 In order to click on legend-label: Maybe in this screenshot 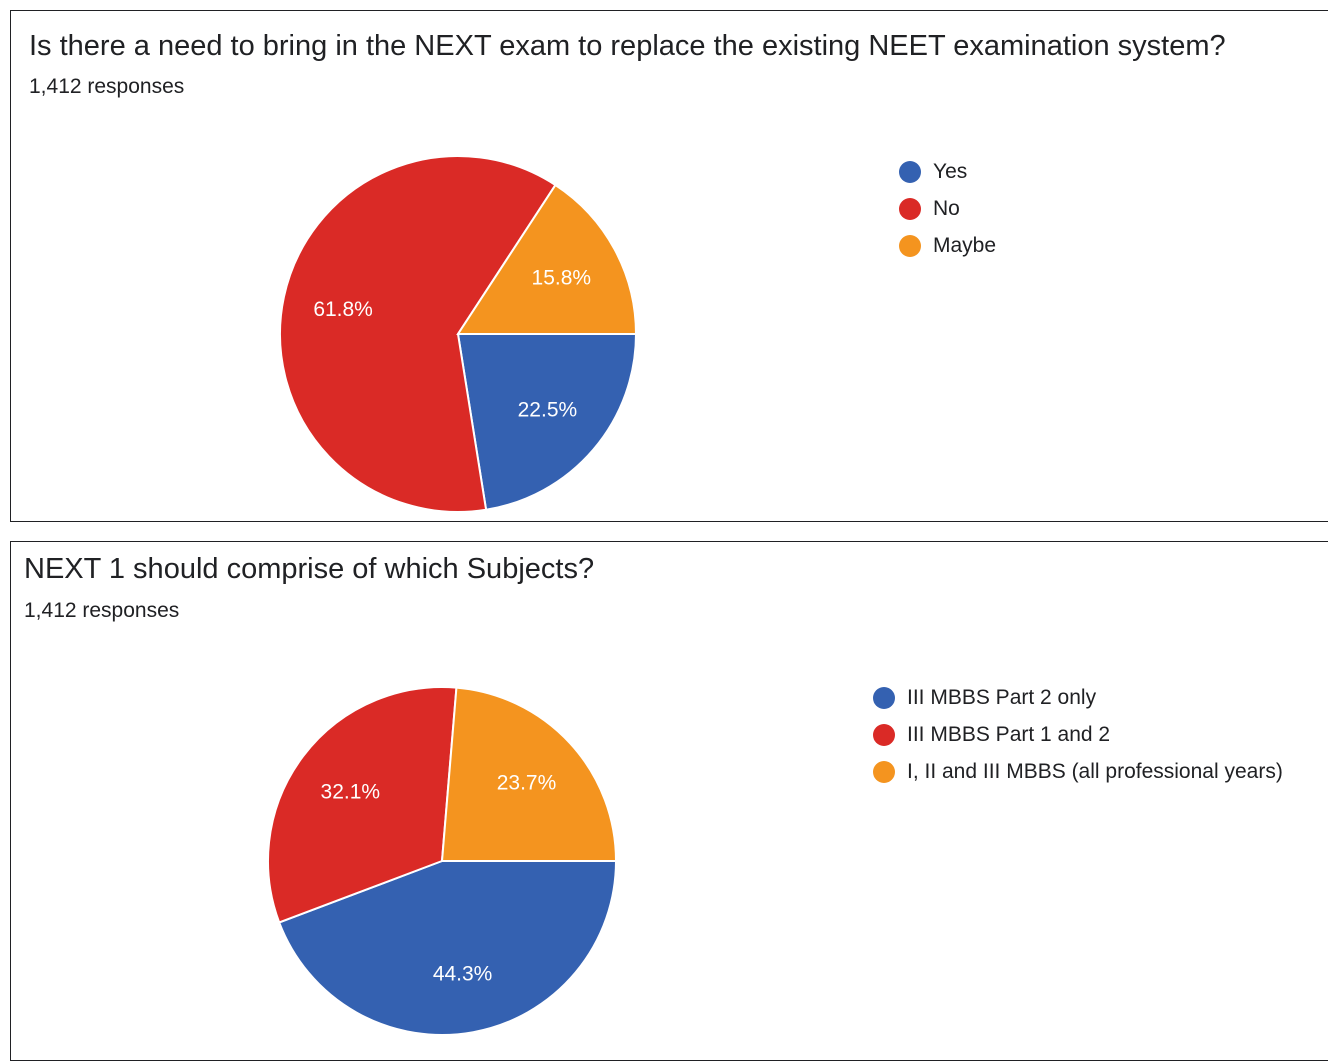, I will do `click(965, 245)`.